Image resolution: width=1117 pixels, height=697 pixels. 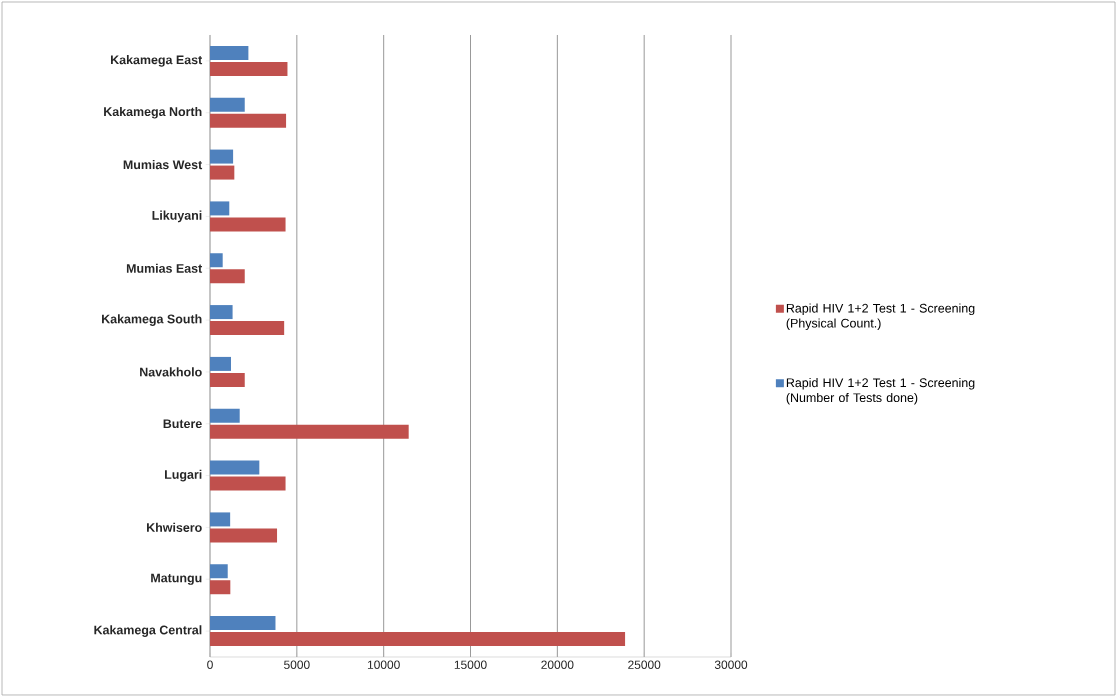 I want to click on x-tick-label: 30000, so click(x=731, y=664).